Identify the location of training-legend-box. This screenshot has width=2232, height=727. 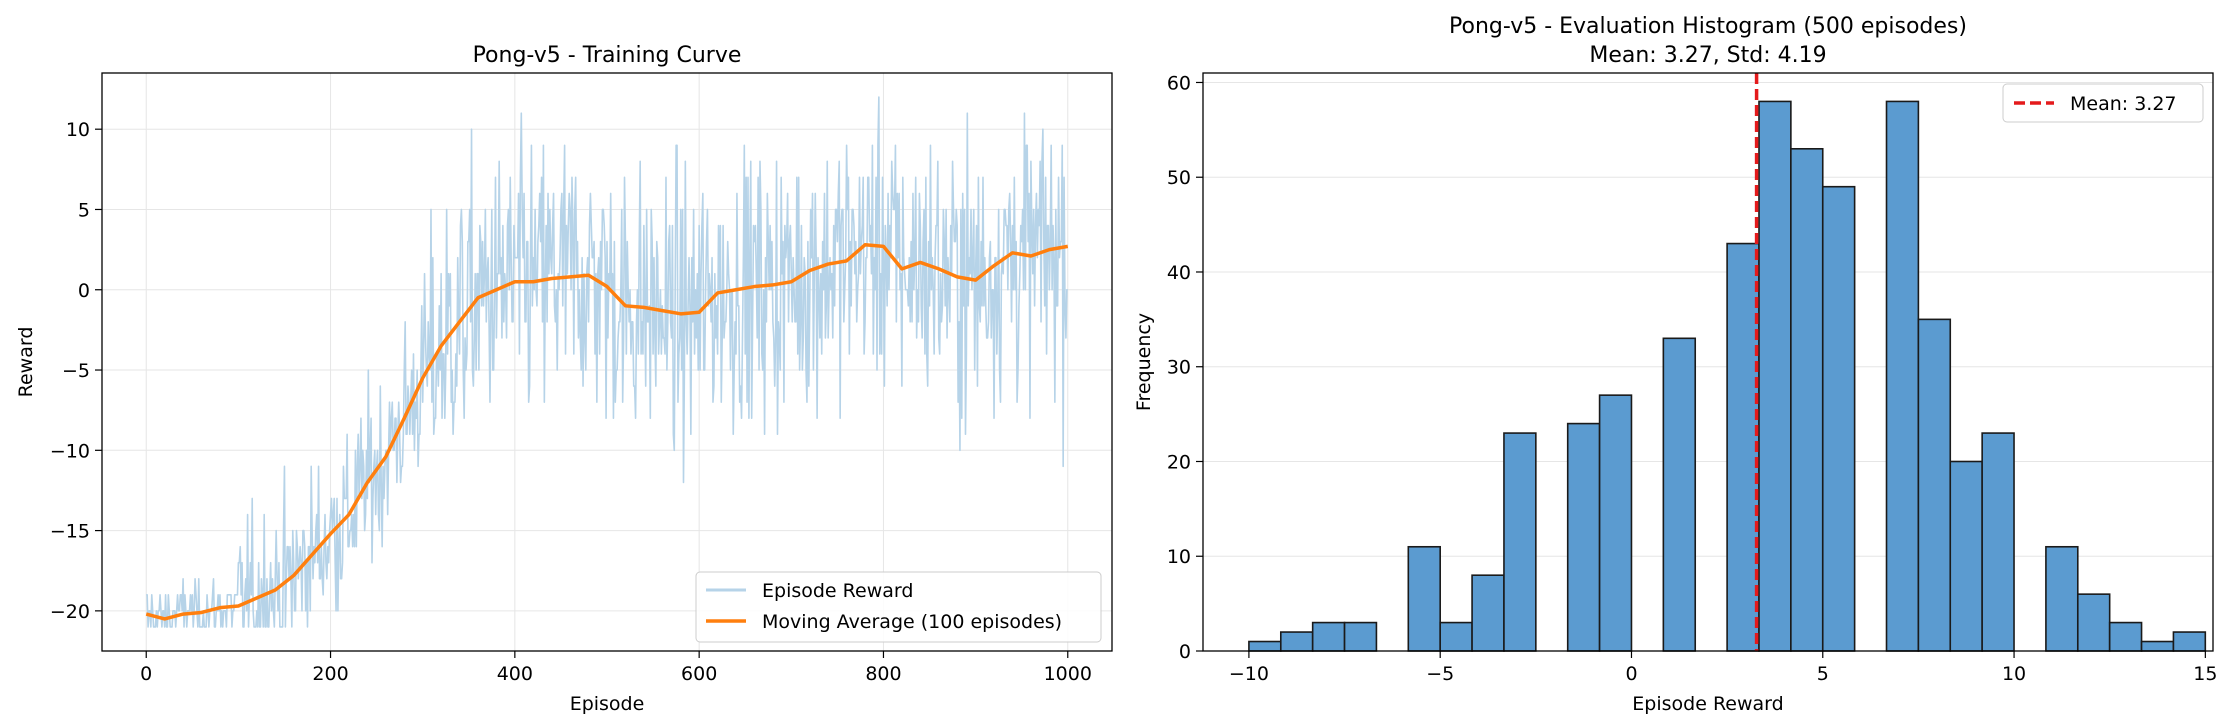
(898, 607).